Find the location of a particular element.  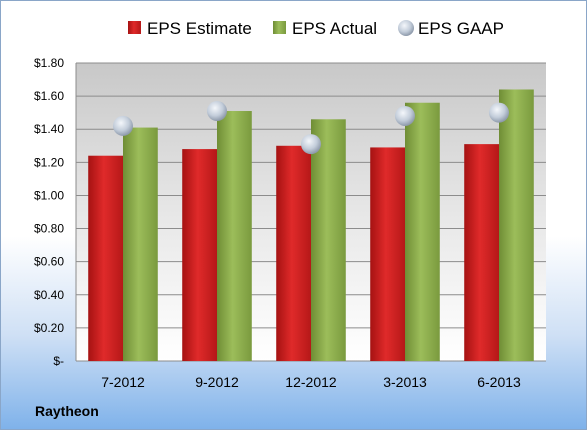

x-tick-label: 3-2013 is located at coordinates (405, 382).